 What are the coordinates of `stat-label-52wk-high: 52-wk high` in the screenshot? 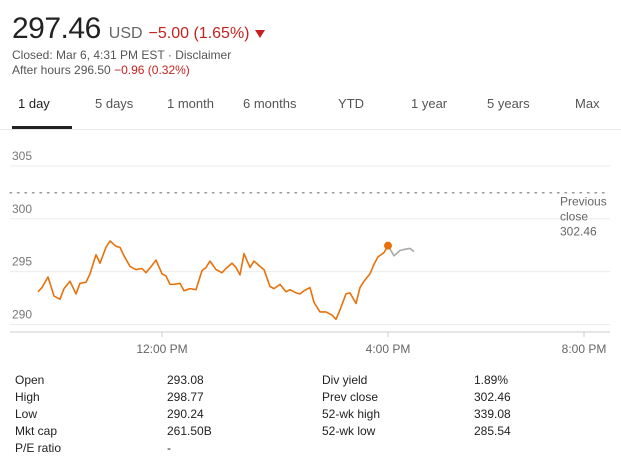 It's located at (351, 414).